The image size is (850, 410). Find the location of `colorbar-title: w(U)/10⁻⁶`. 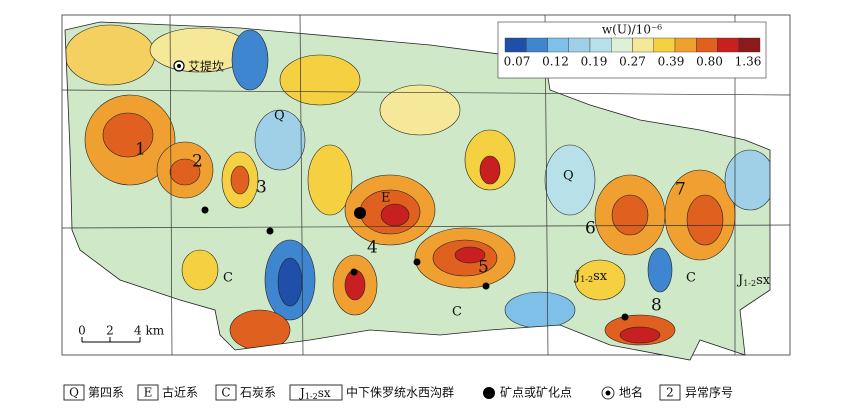

colorbar-title: w(U)/10⁻⁶ is located at coordinates (632, 30).